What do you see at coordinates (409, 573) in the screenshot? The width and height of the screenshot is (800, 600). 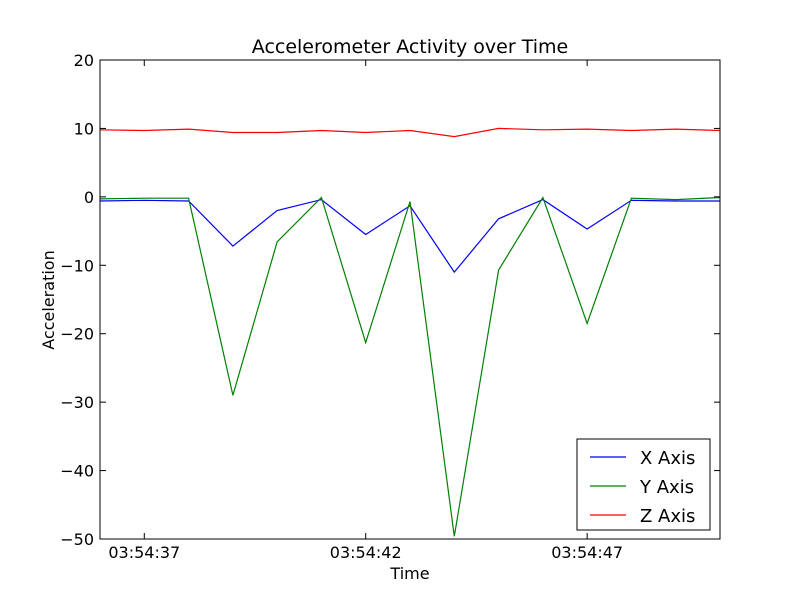 I see `x-axis-label: Time` at bounding box center [409, 573].